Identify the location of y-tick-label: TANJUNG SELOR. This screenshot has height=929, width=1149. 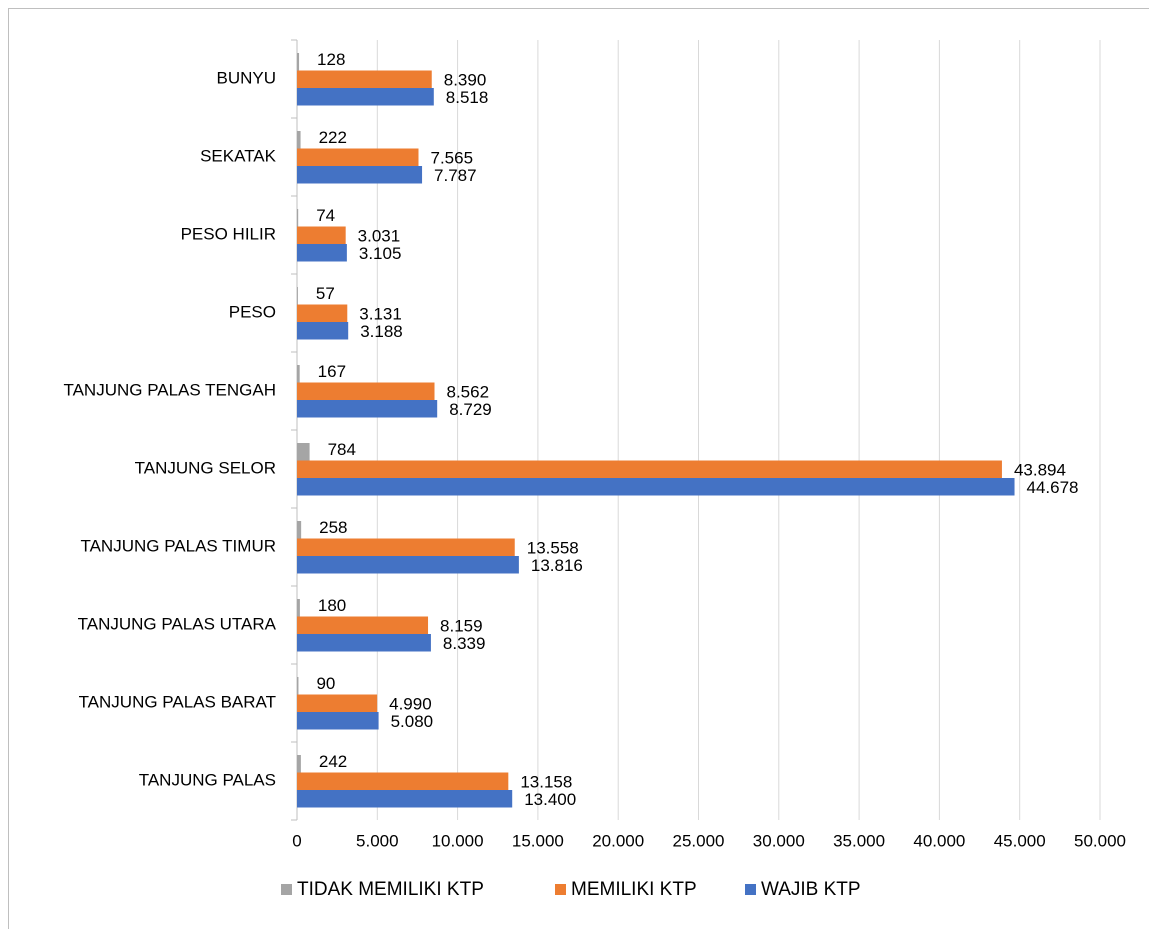
(205, 467).